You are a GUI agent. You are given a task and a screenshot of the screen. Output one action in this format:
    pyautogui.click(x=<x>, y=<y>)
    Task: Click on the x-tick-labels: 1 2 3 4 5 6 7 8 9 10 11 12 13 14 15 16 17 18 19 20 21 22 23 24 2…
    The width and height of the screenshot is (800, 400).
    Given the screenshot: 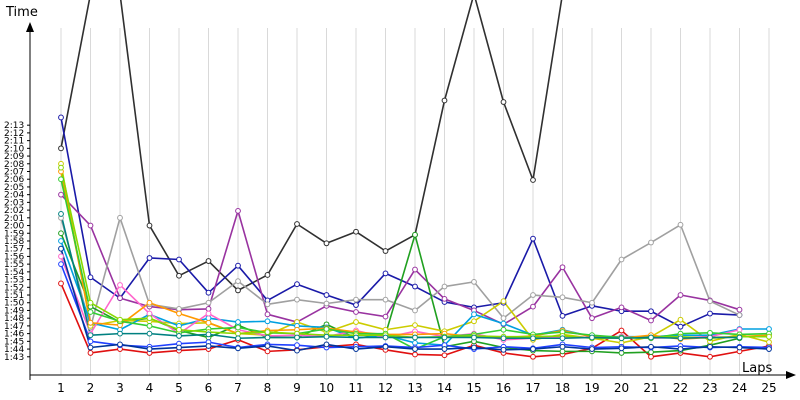 What is the action you would take?
    pyautogui.click(x=416, y=388)
    